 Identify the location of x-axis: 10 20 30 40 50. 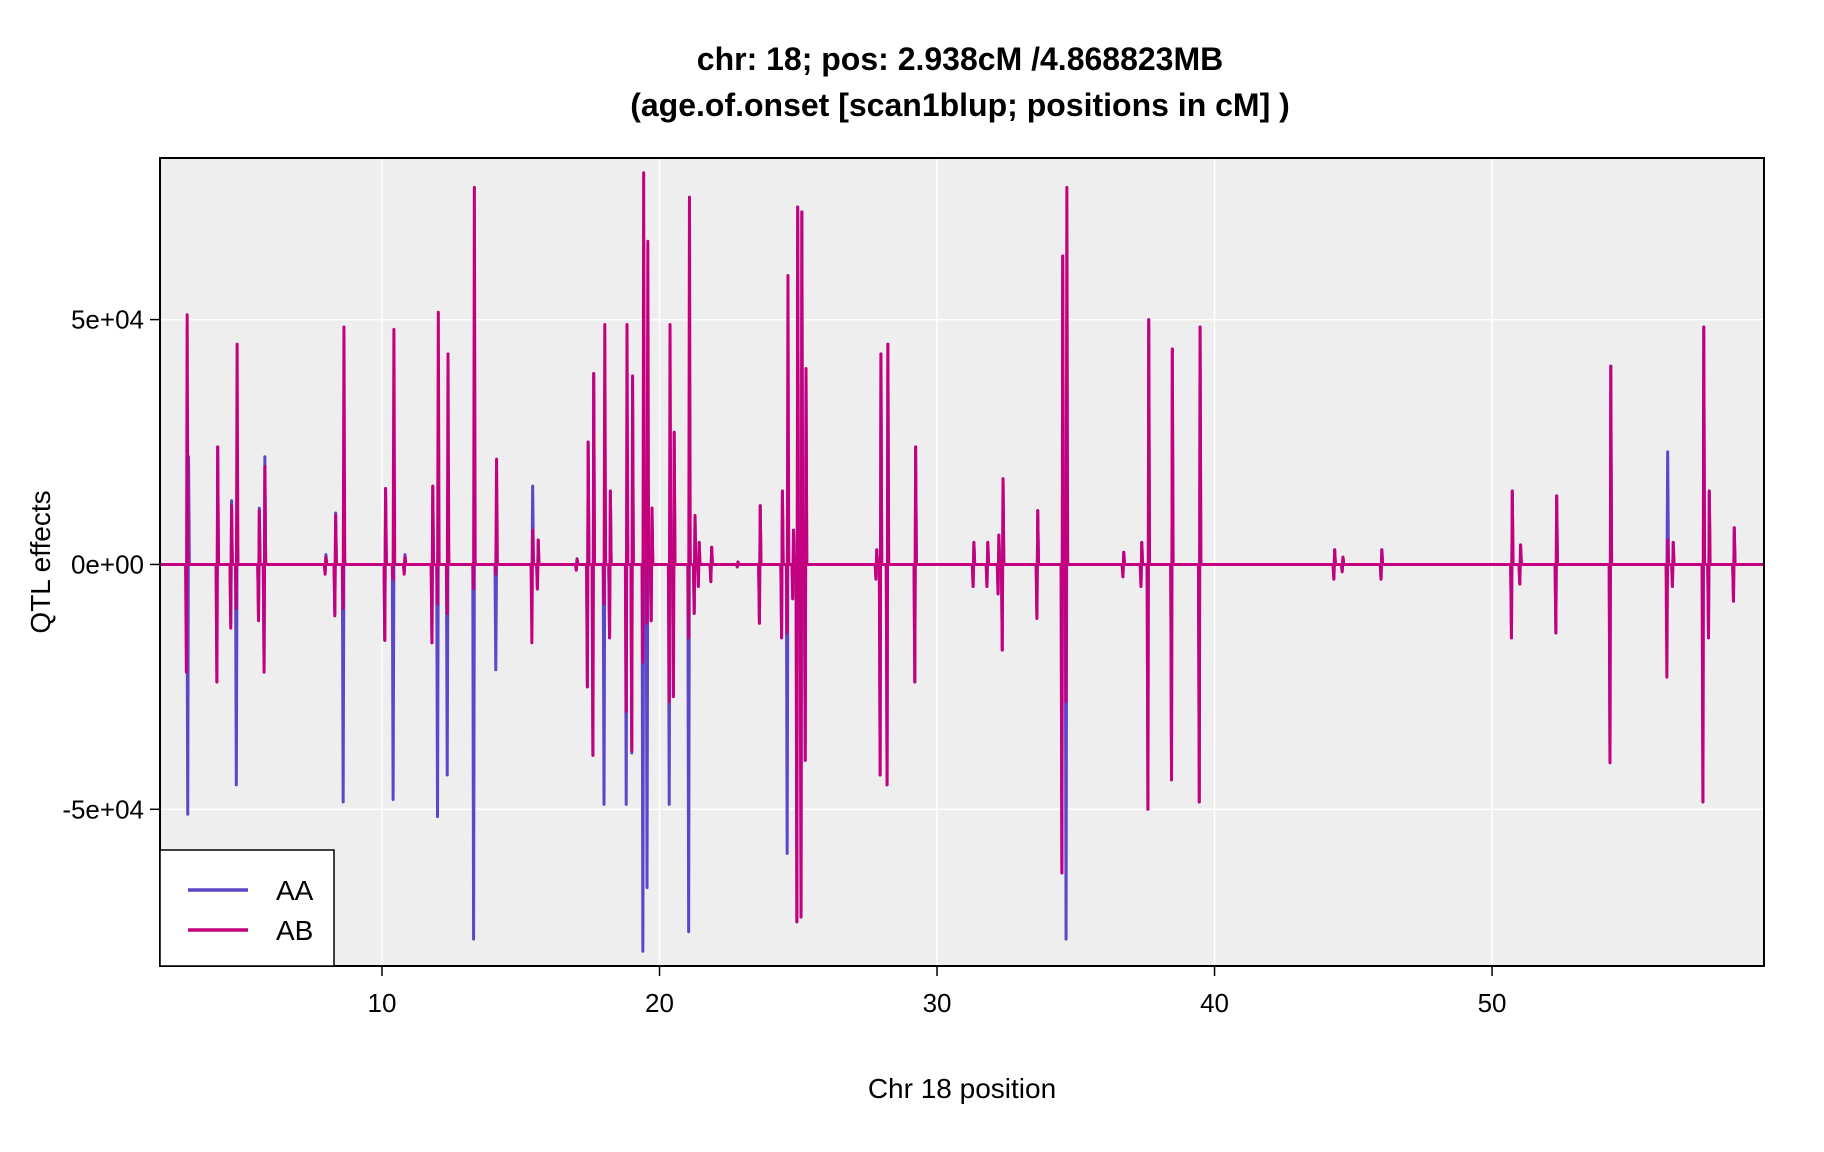
(937, 992).